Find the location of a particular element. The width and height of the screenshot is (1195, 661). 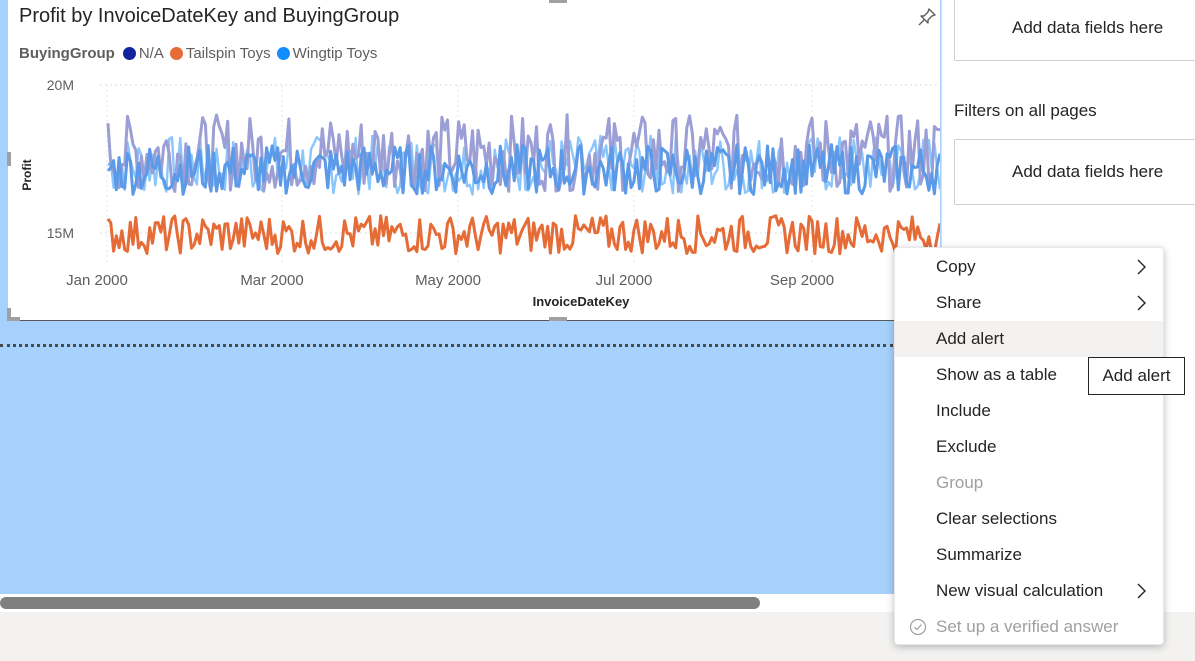

menu-item-label: New visual calculation is located at coordinates (1020, 590).